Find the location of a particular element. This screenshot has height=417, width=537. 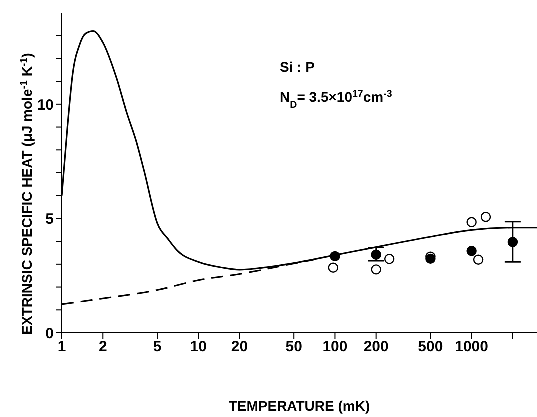

y-tick-label: 0 is located at coordinates (50, 333).